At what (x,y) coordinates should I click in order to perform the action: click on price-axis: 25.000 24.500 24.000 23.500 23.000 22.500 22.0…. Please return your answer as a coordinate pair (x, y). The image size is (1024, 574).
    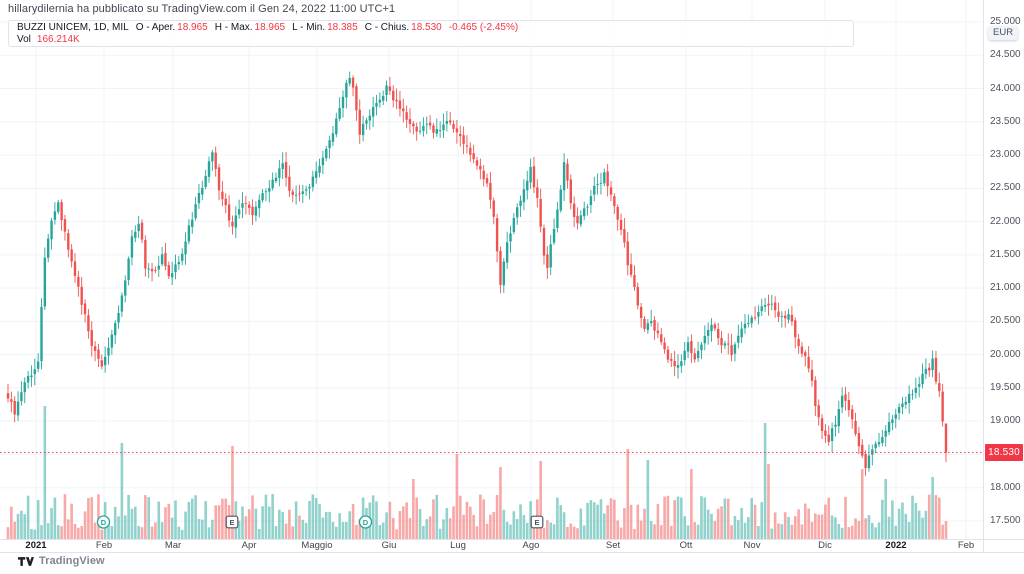
    Looking at the image, I should click on (1004, 269).